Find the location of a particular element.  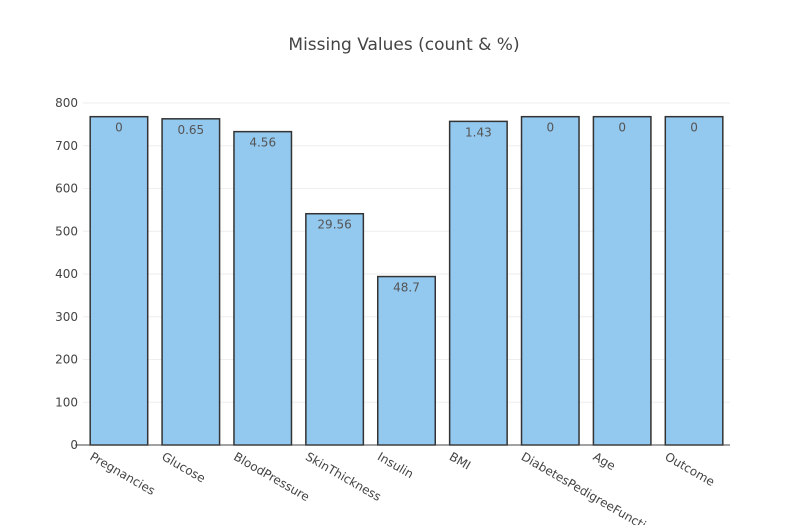

x-tick-label: Outcome is located at coordinates (690, 469).